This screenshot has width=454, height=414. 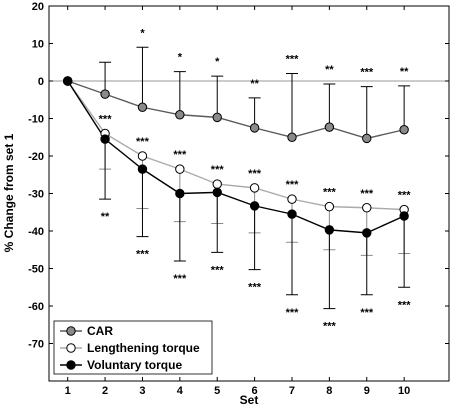 I want to click on x-tick-label: 7, so click(x=292, y=391).